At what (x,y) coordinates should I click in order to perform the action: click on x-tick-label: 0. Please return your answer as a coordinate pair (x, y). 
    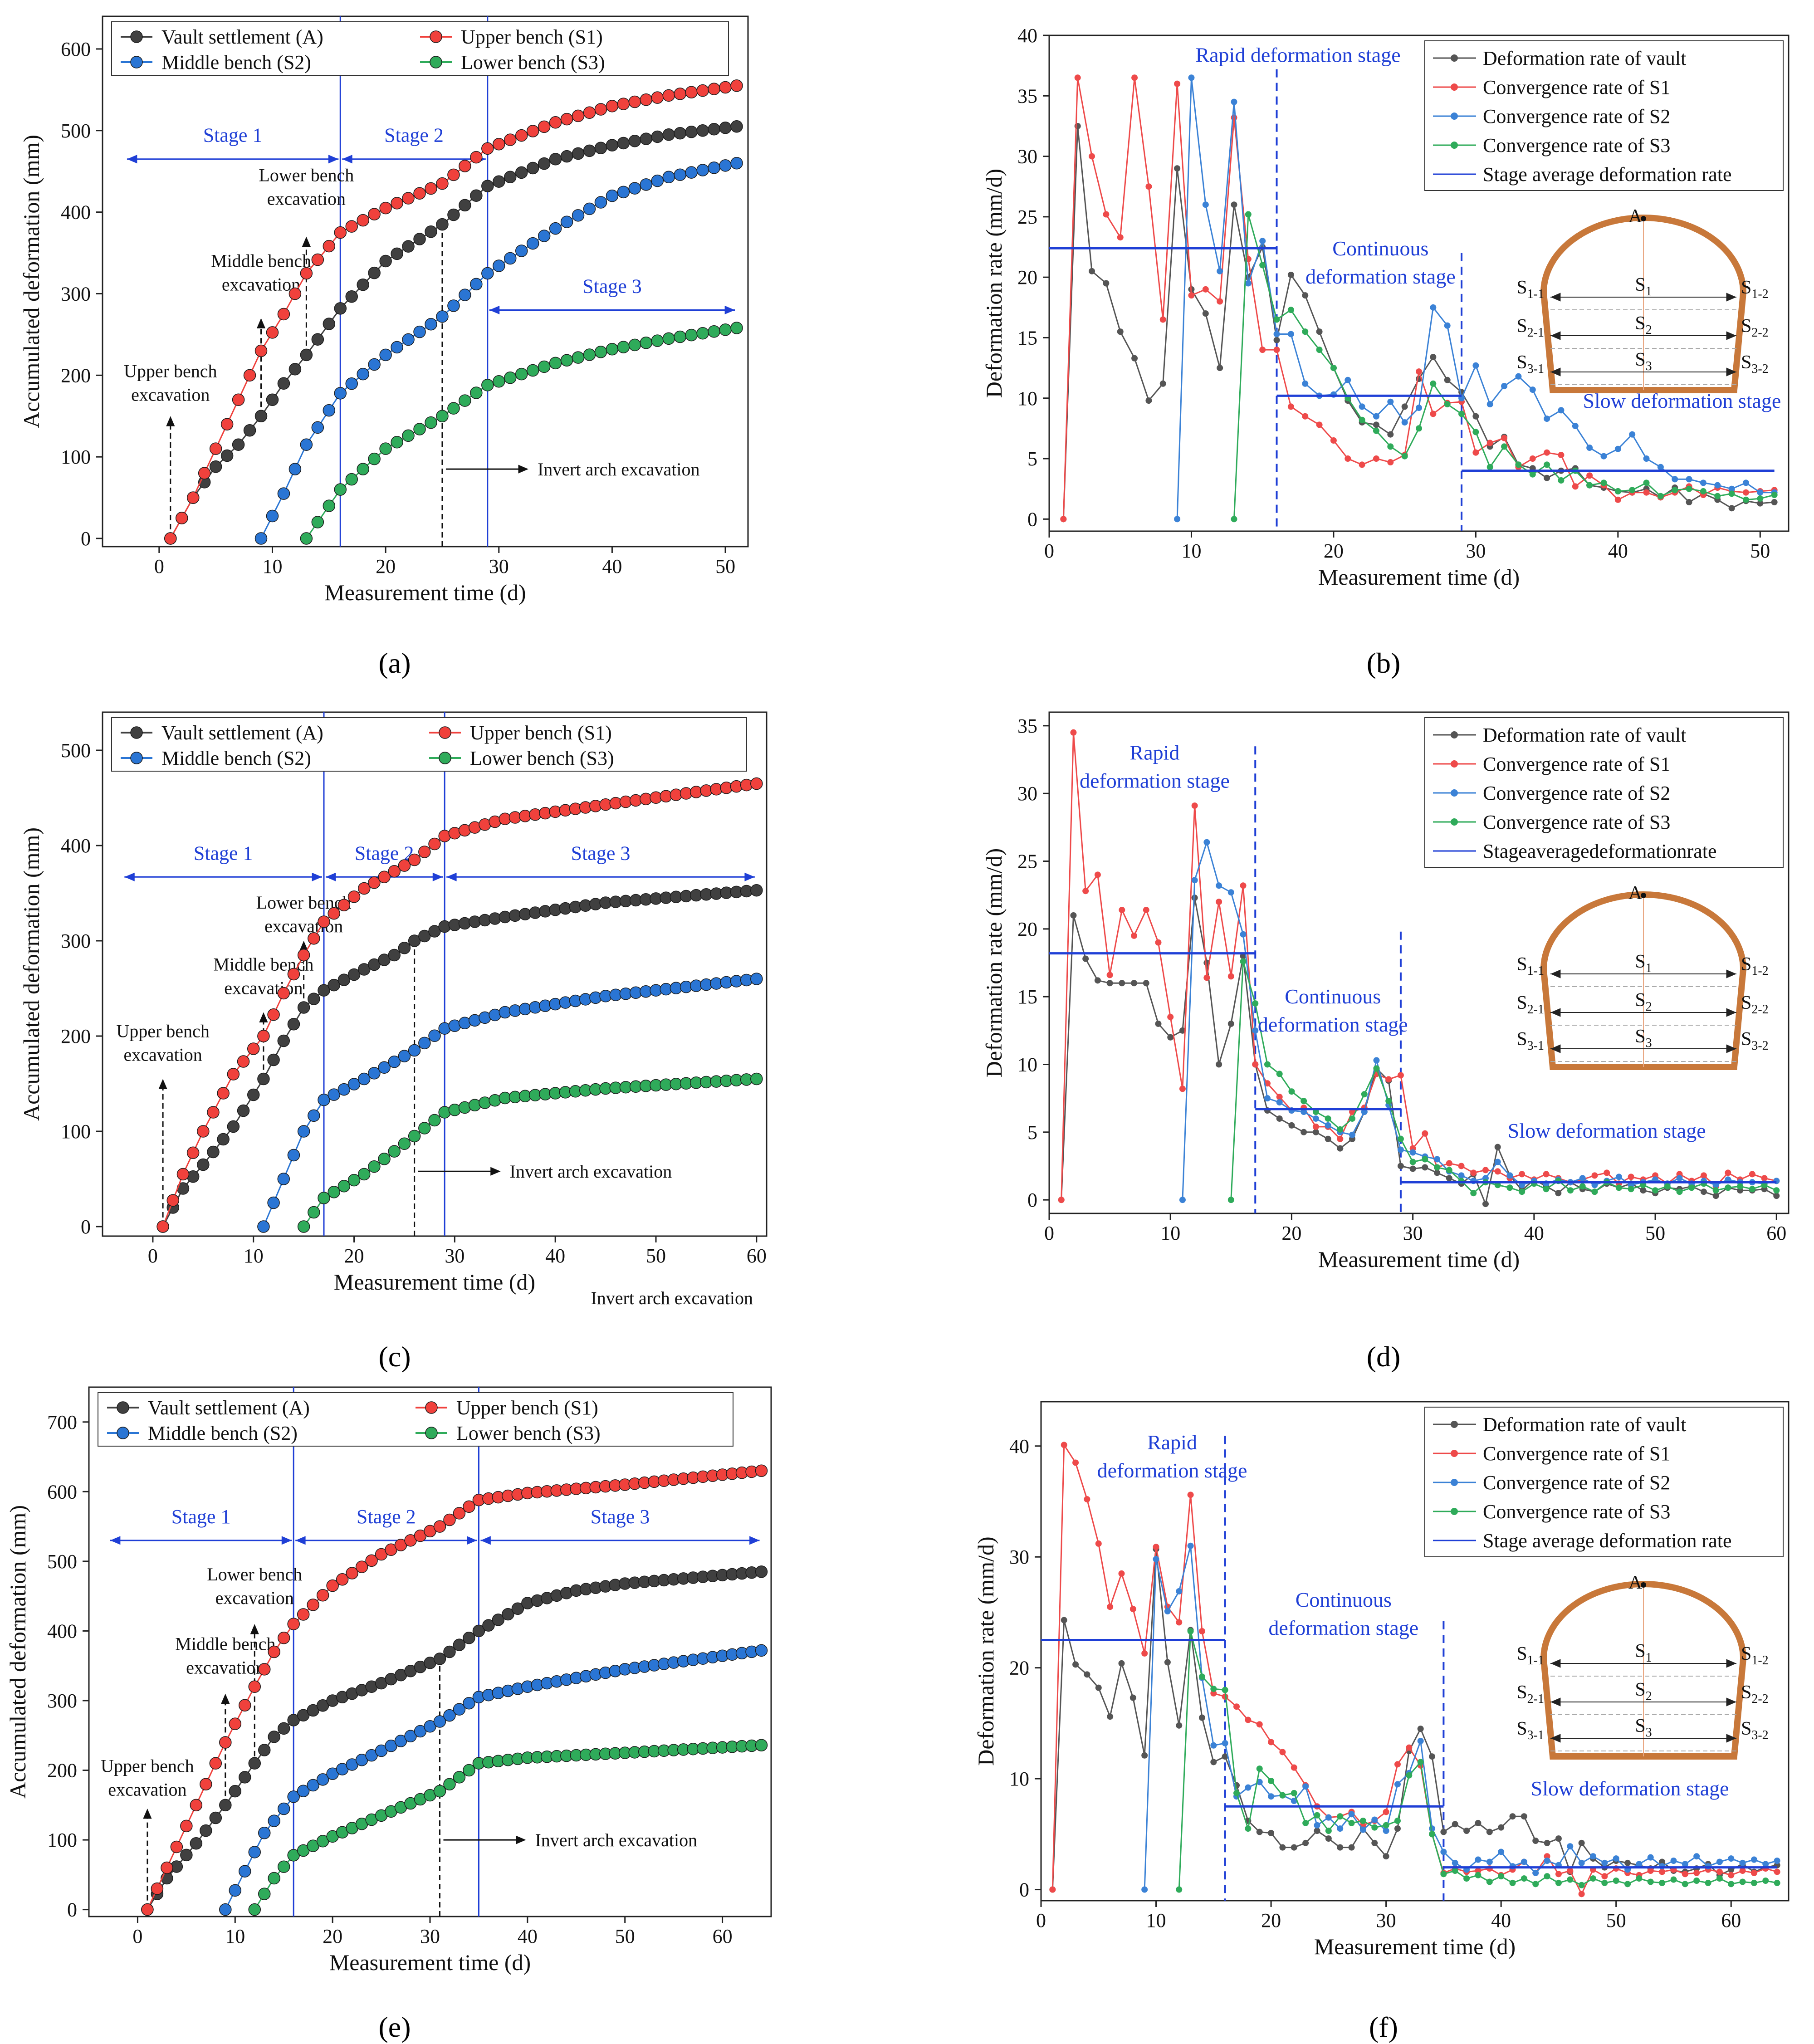
    Looking at the image, I should click on (1049, 551).